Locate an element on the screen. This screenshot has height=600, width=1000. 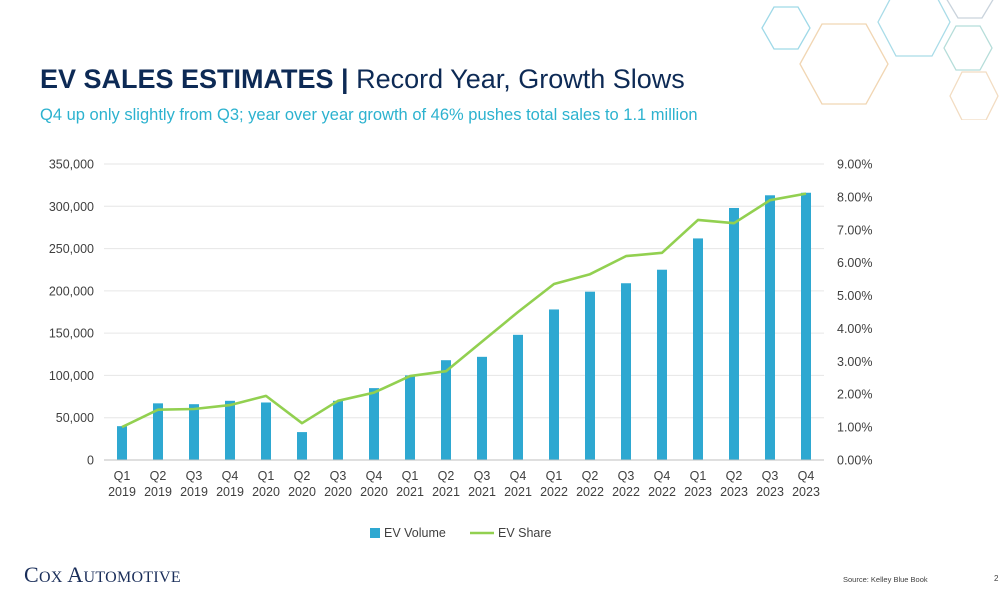
right-tick-label: 3.00% is located at coordinates (854, 362).